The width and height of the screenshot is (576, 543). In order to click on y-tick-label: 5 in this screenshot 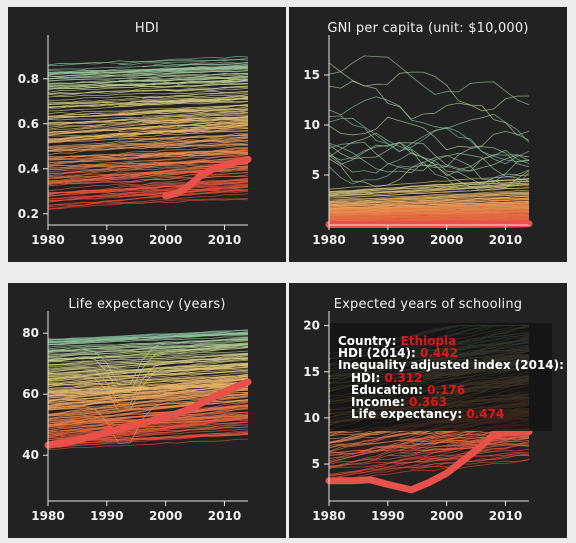, I will do `click(316, 464)`.